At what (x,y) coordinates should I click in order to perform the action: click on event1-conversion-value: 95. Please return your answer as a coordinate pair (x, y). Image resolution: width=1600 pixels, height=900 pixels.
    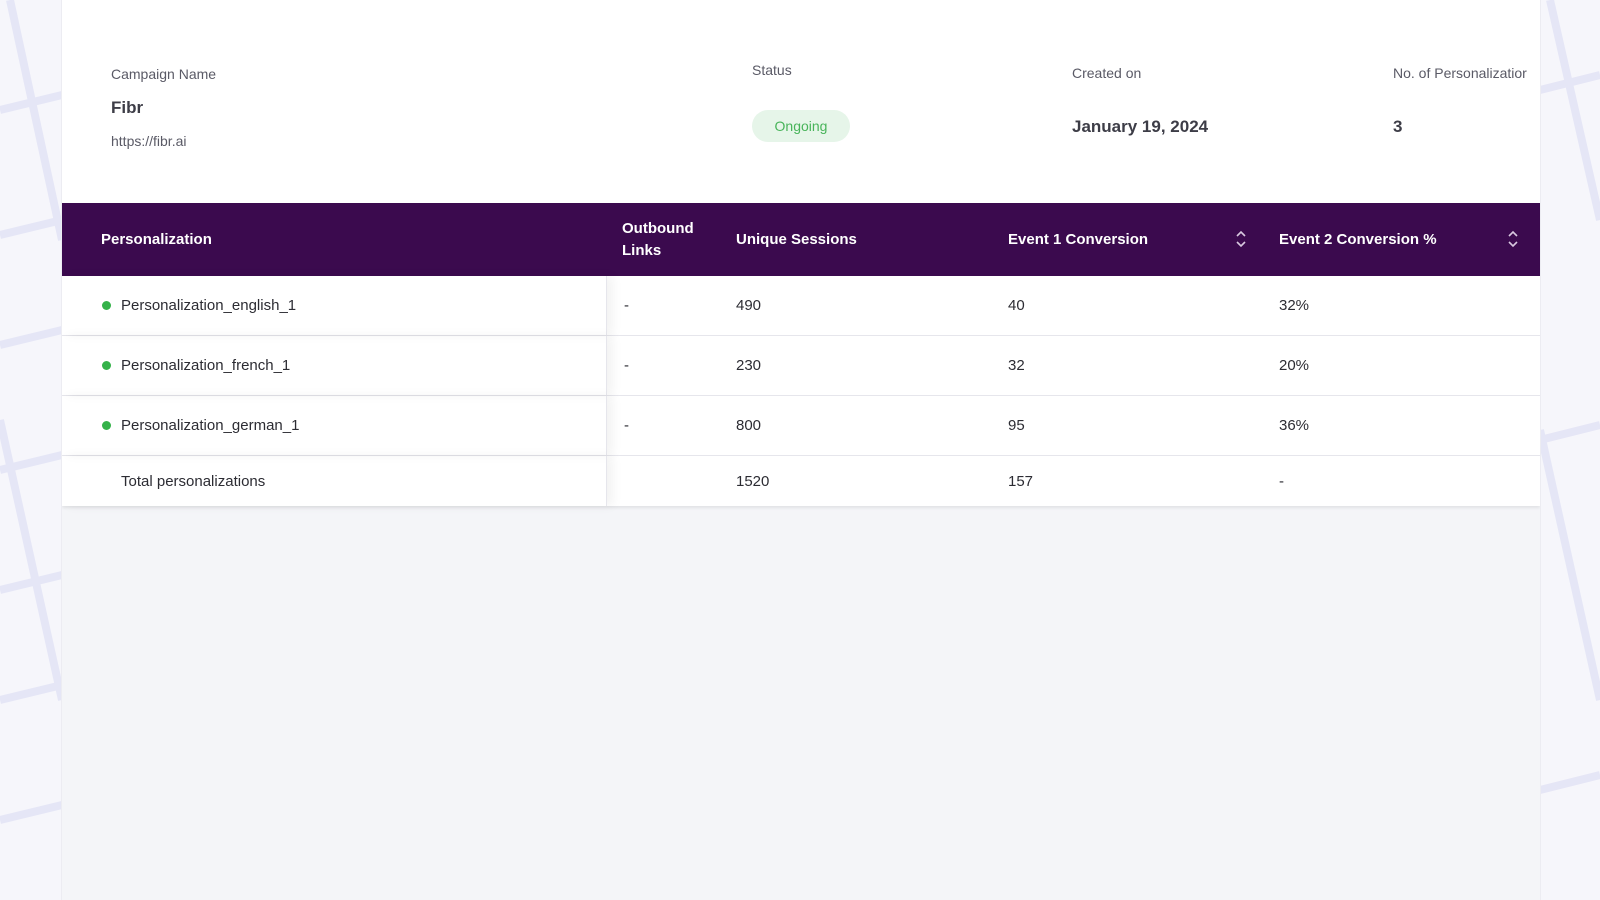
    Looking at the image, I should click on (1016, 425).